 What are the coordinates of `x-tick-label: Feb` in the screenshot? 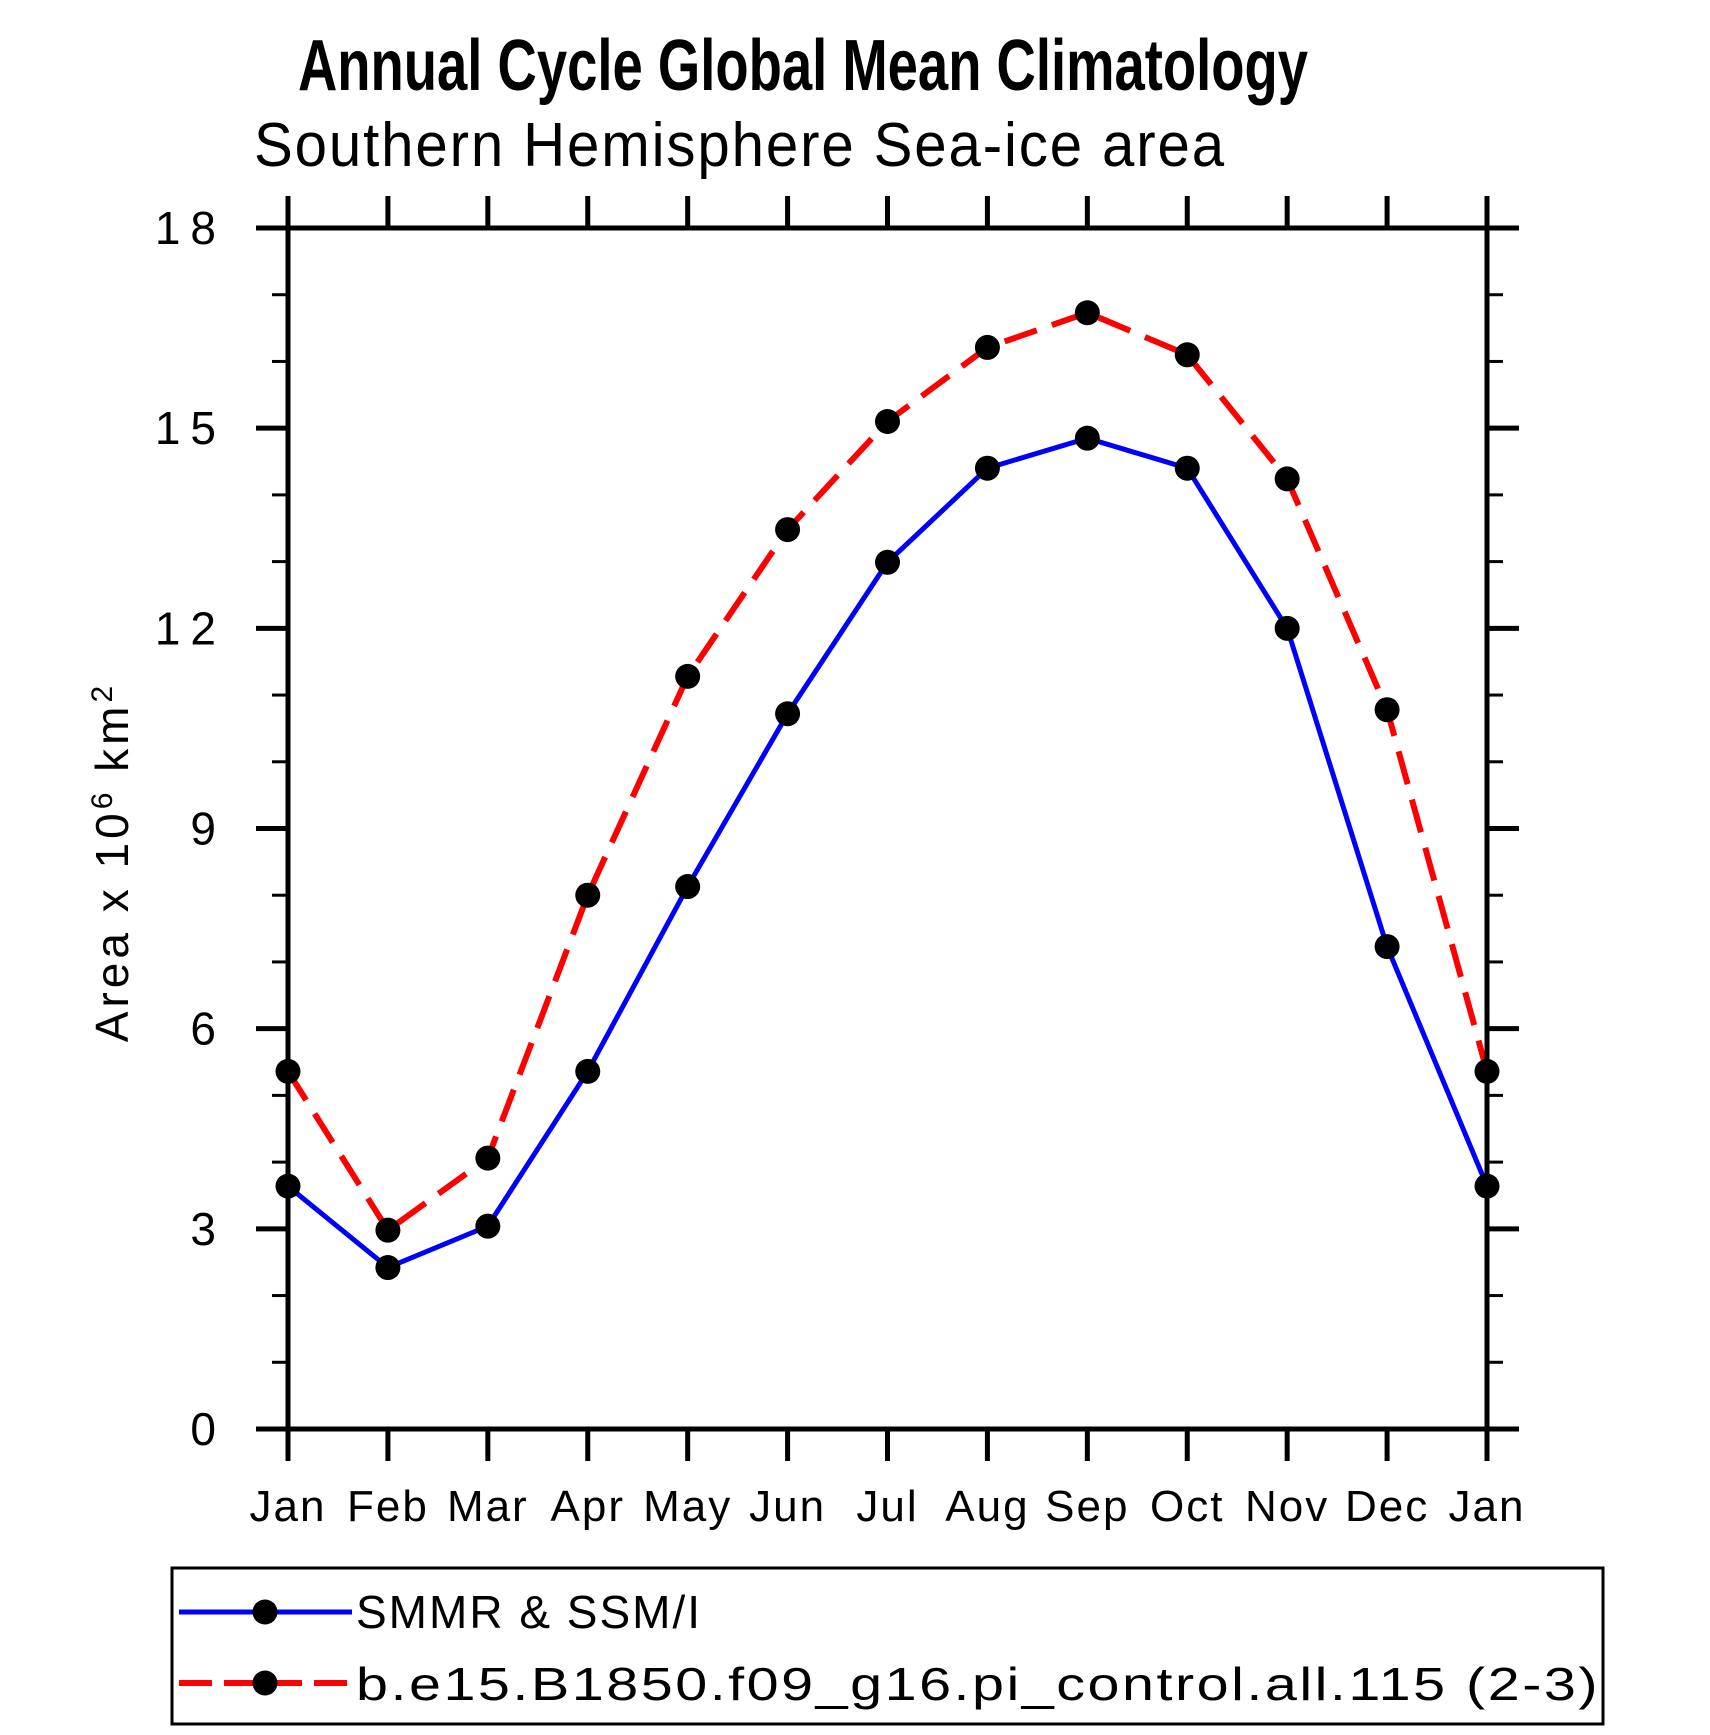 It's located at (388, 1506).